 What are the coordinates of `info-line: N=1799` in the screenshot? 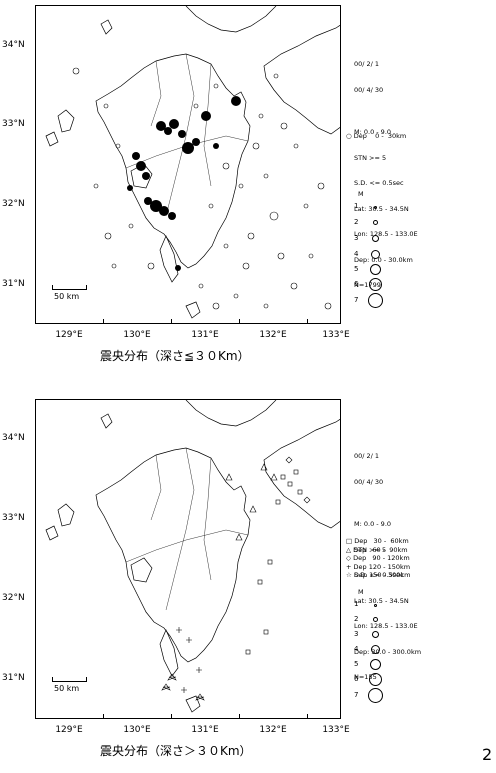 It's located at (367, 285).